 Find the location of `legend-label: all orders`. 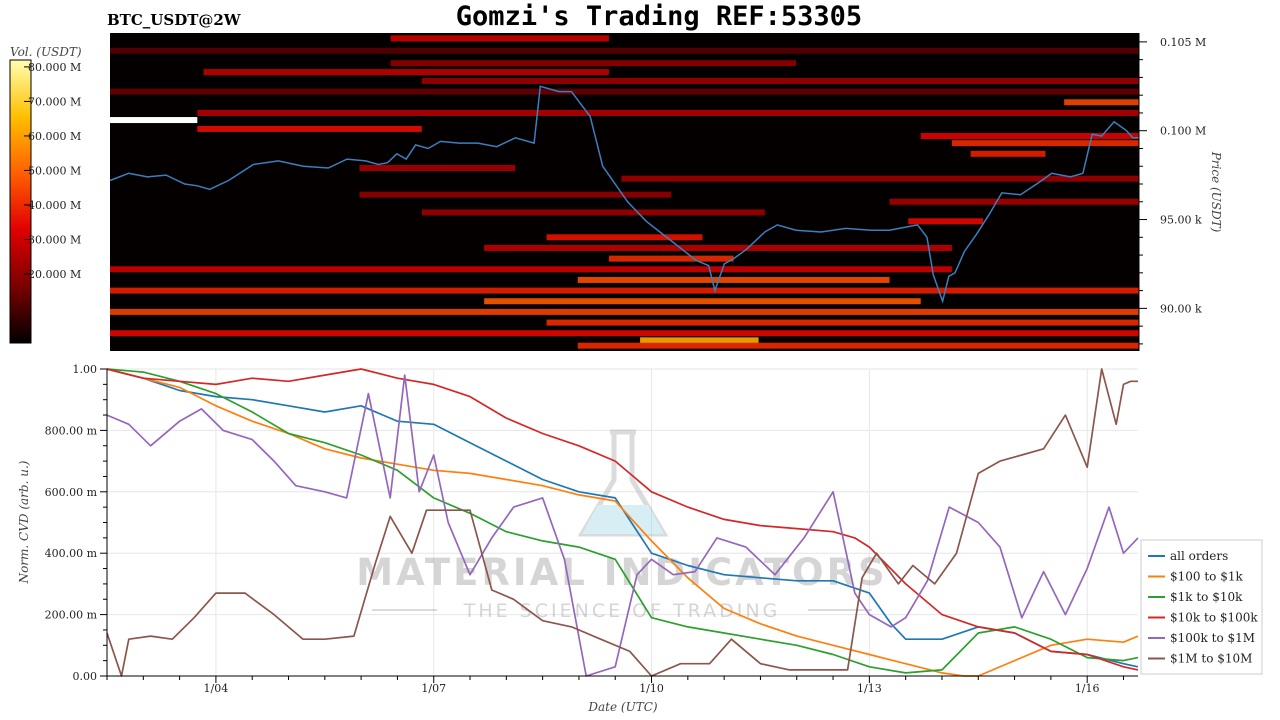

legend-label: all orders is located at coordinates (1199, 556).